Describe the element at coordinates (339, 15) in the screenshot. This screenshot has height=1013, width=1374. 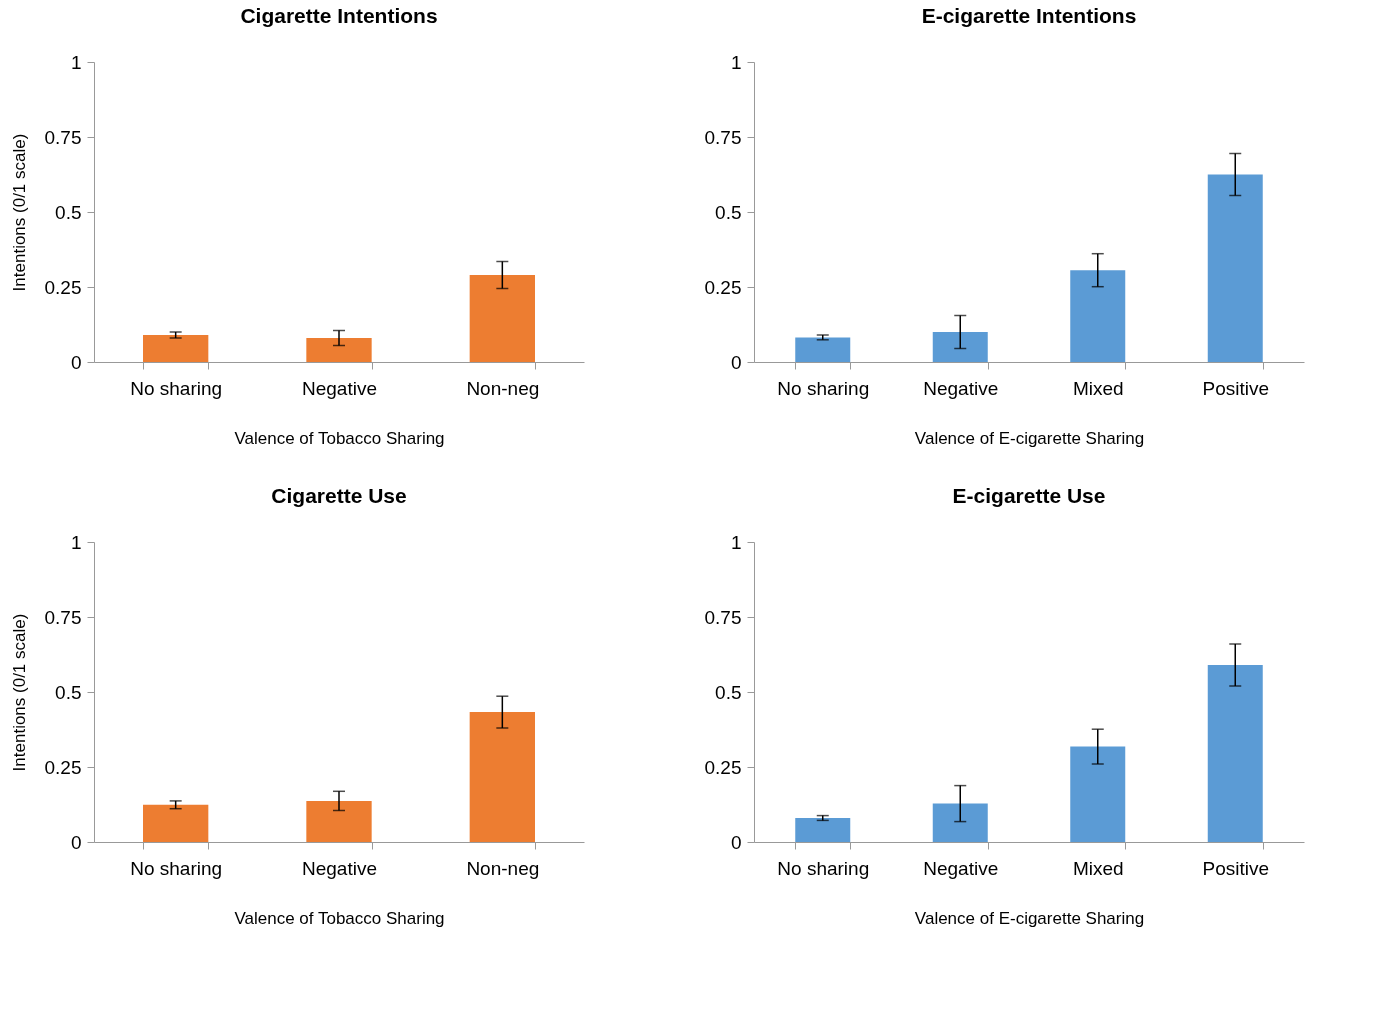
I see `chart-title: Cigarette Intentions` at that location.